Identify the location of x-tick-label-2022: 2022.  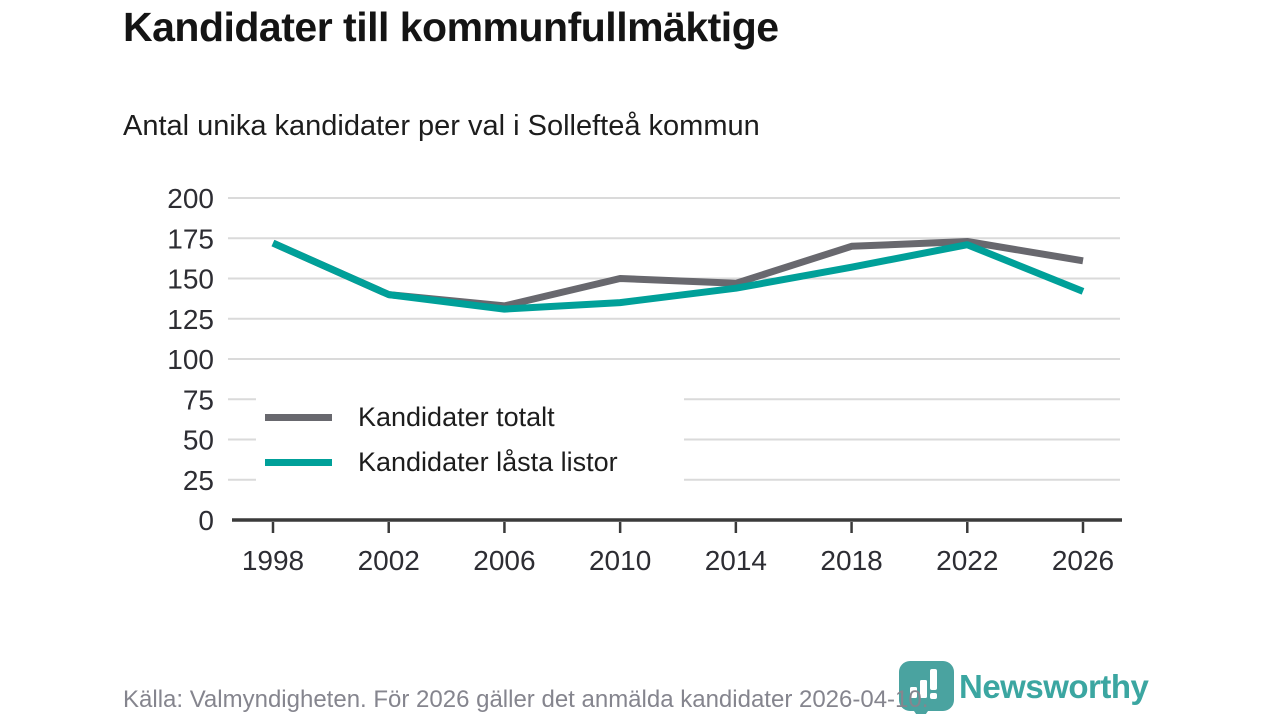
(967, 560).